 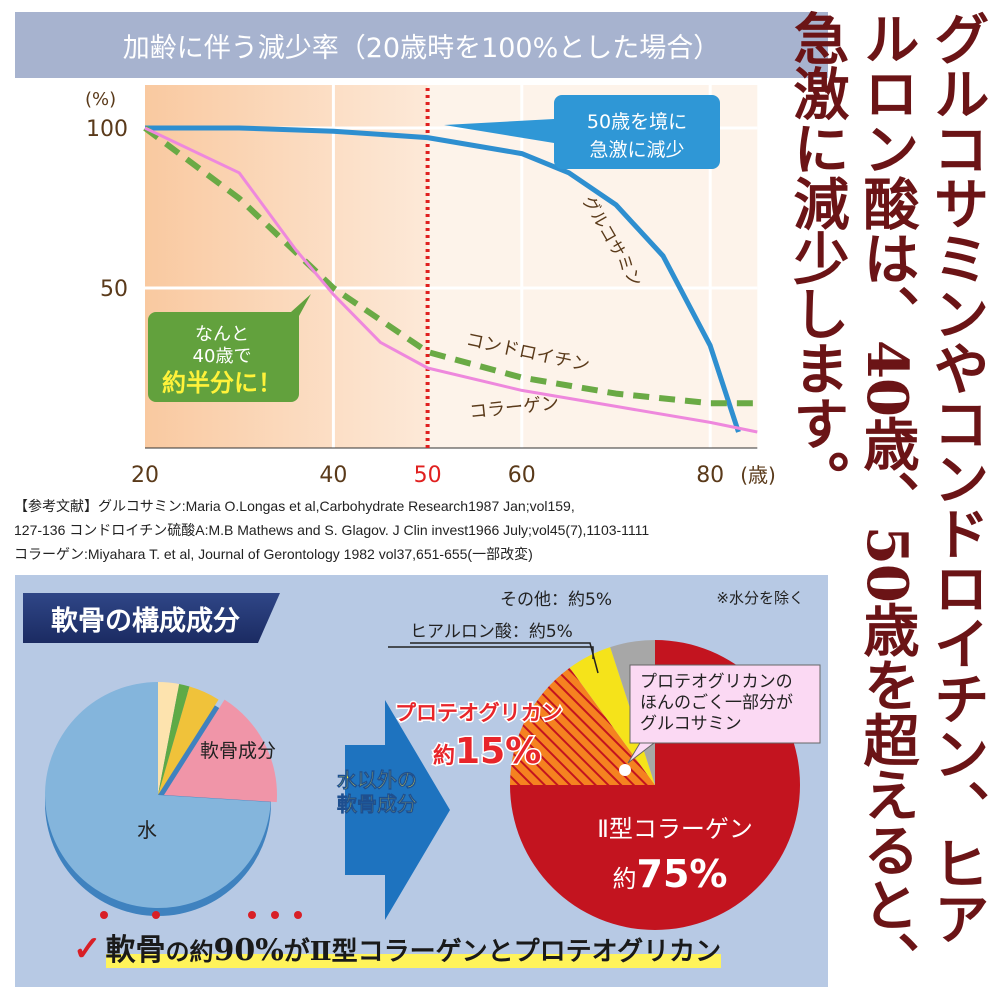 I want to click on summary-emph: 軟骨, so click(x=135, y=950).